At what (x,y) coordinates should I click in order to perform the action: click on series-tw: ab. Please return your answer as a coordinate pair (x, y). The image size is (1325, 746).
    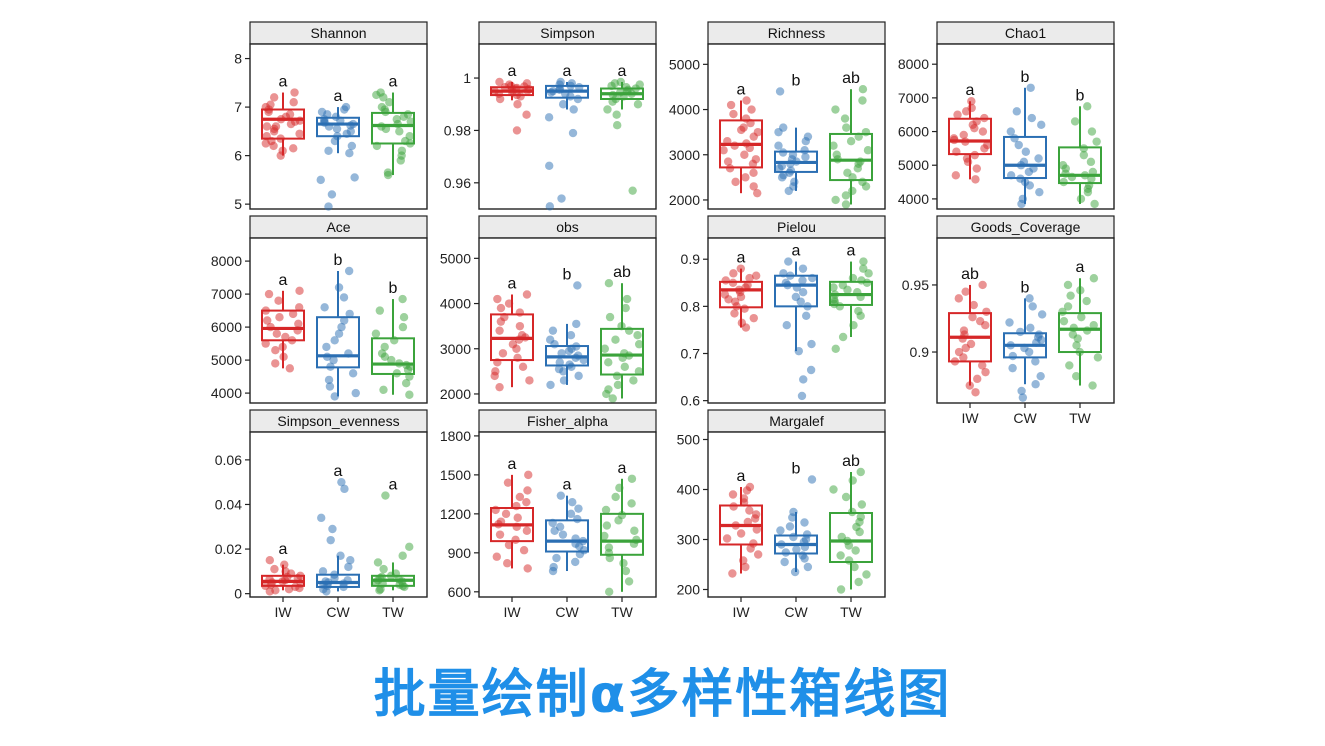
    Looking at the image, I should click on (851, 139).